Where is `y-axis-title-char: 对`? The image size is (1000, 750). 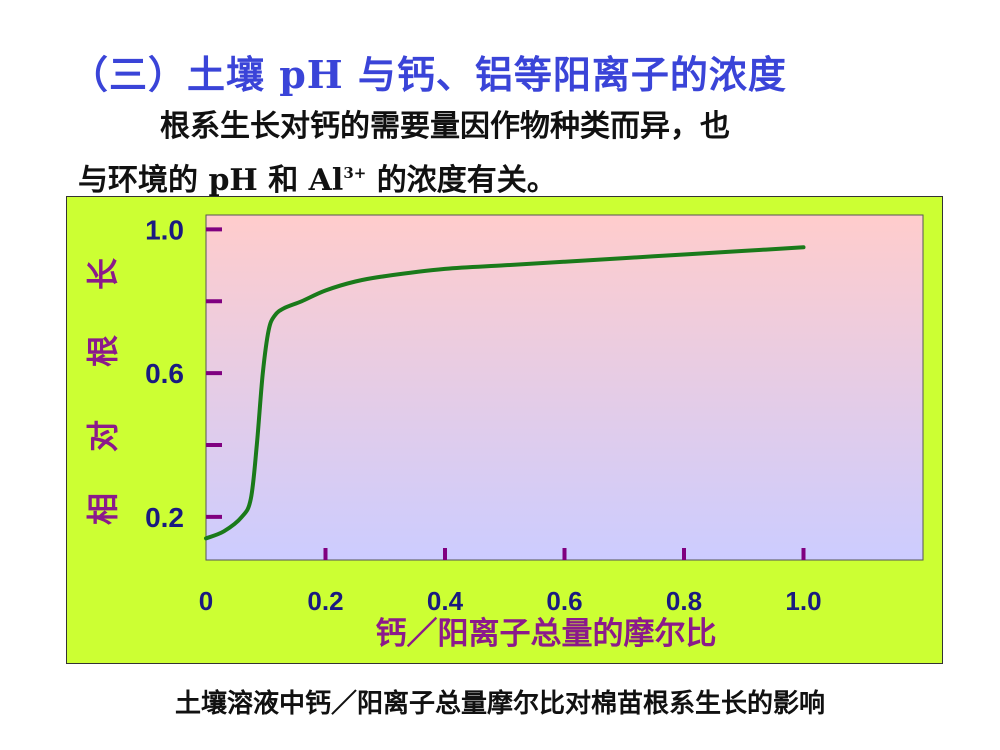 y-axis-title-char: 对 is located at coordinates (103, 436).